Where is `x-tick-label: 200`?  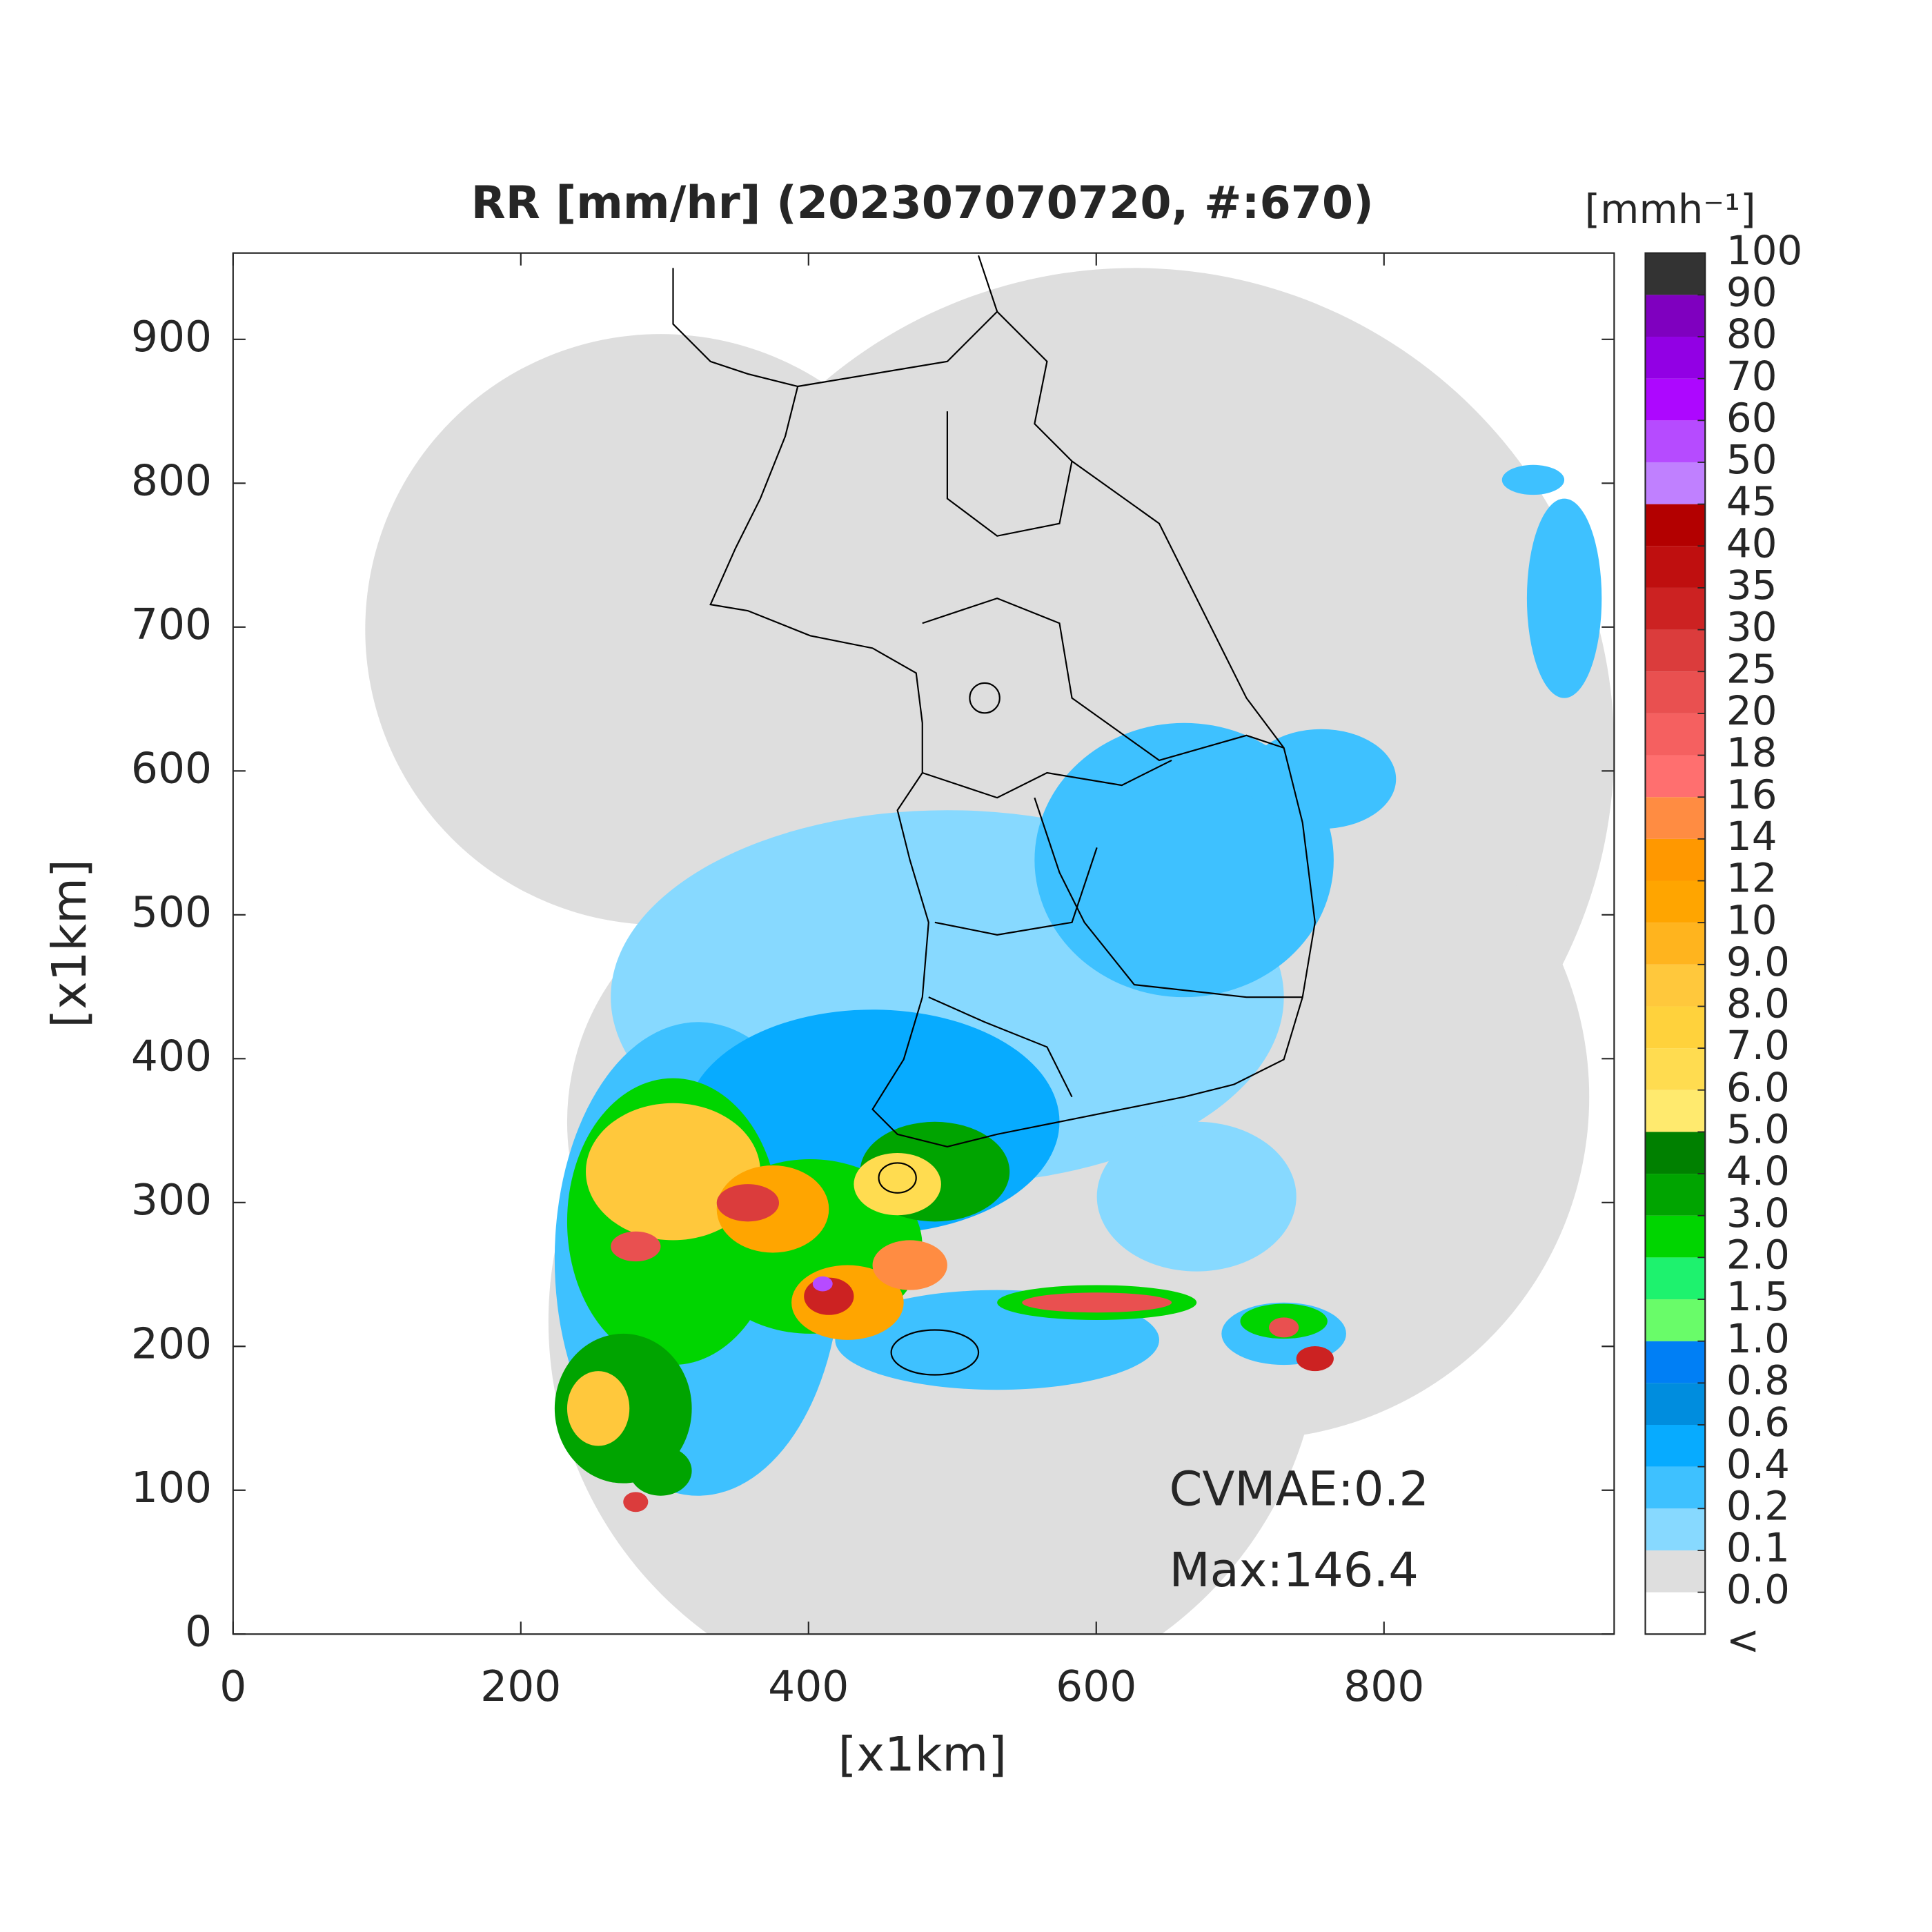 x-tick-label: 200 is located at coordinates (520, 1686).